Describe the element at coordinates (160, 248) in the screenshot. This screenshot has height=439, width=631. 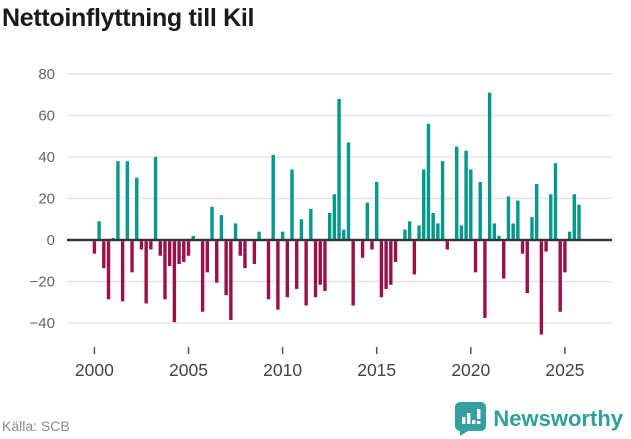
I see `bar-2003Q3` at that location.